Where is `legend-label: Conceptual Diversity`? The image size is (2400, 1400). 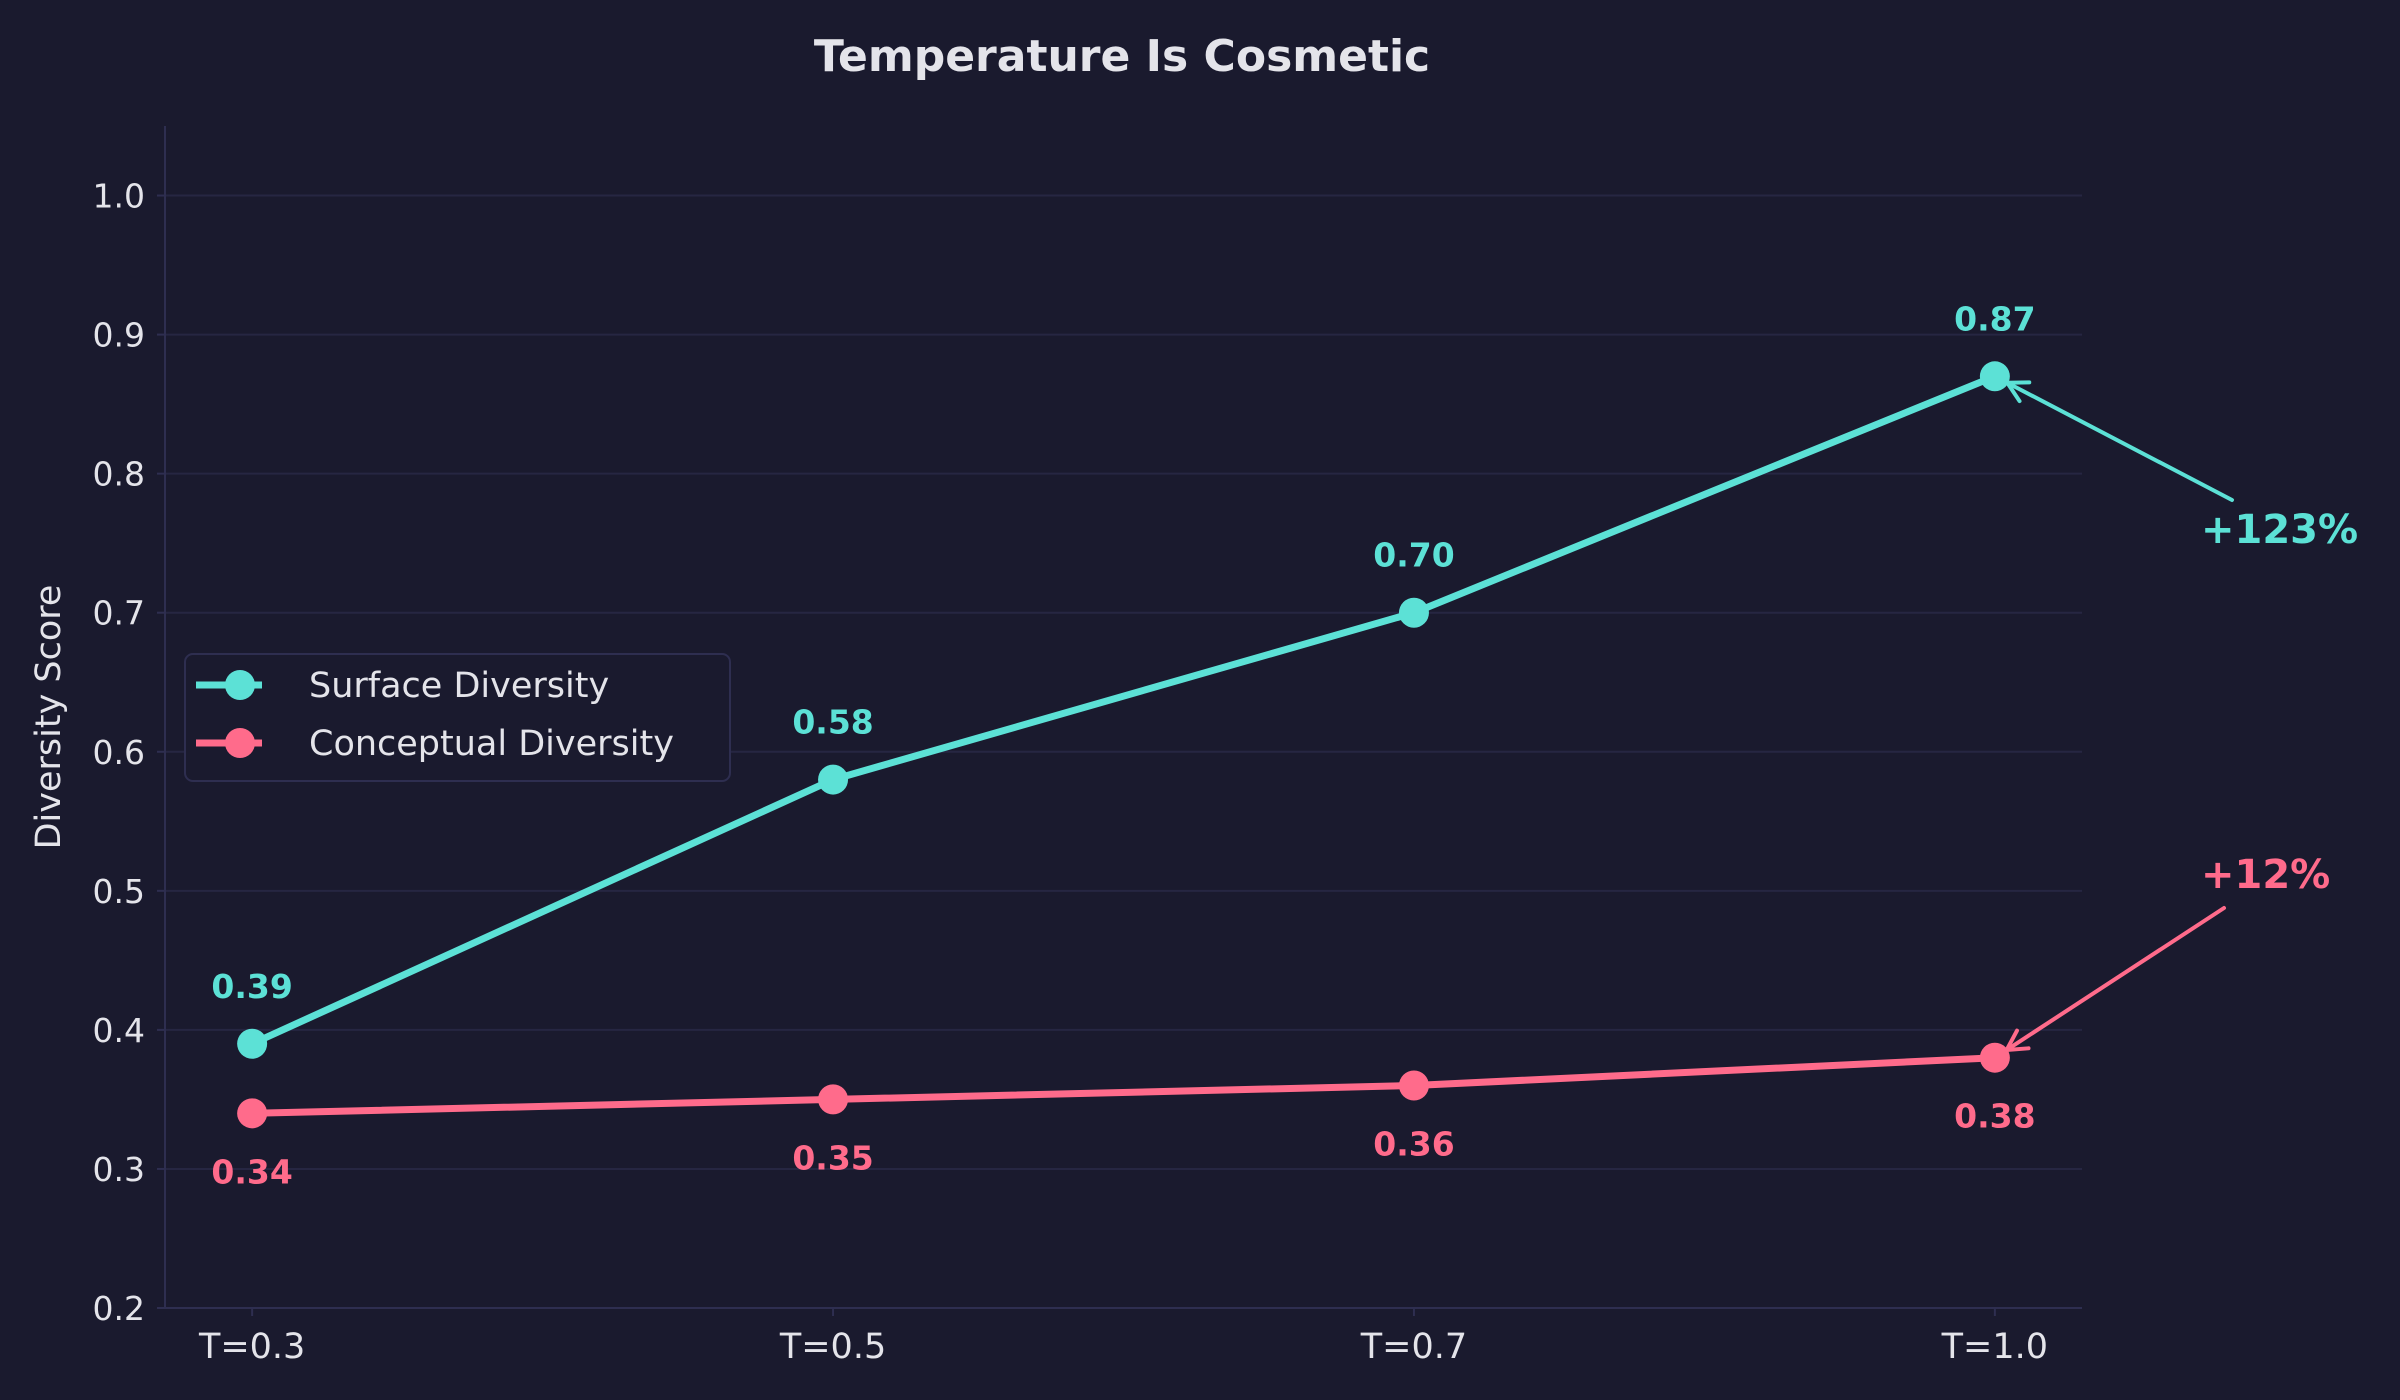
legend-label: Conceptual Diversity is located at coordinates (491, 744).